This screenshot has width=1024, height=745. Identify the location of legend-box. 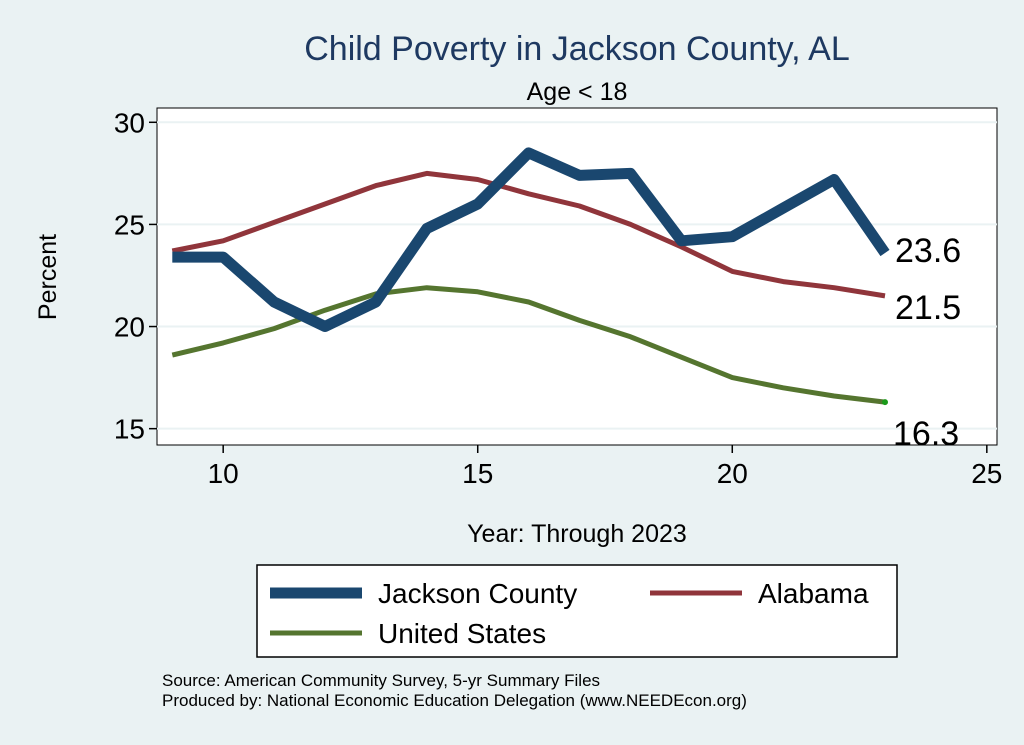
(577, 611).